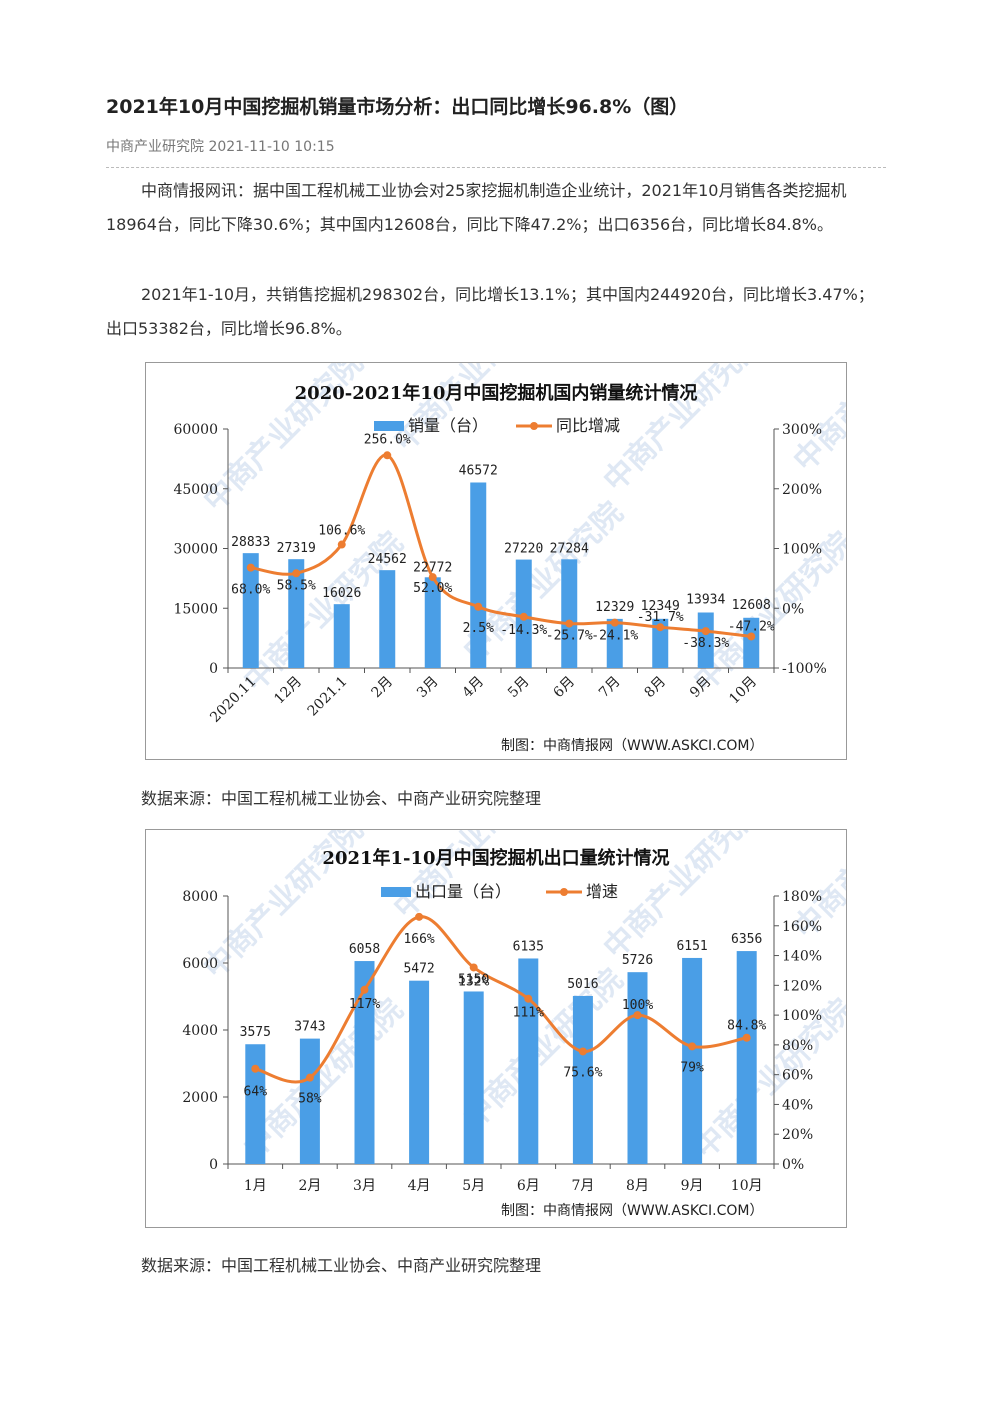 This screenshot has width=992, height=1403. What do you see at coordinates (341, 798) in the screenshot?
I see `source-note-1: 数据来源：中国工程机械工业协会、中商产业研究院整理` at bounding box center [341, 798].